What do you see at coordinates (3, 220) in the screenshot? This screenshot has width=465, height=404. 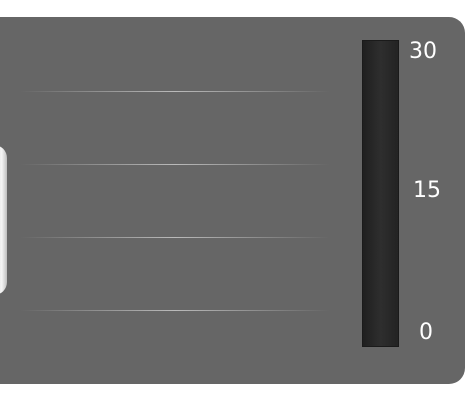 I see `dial-knob-edge` at bounding box center [3, 220].